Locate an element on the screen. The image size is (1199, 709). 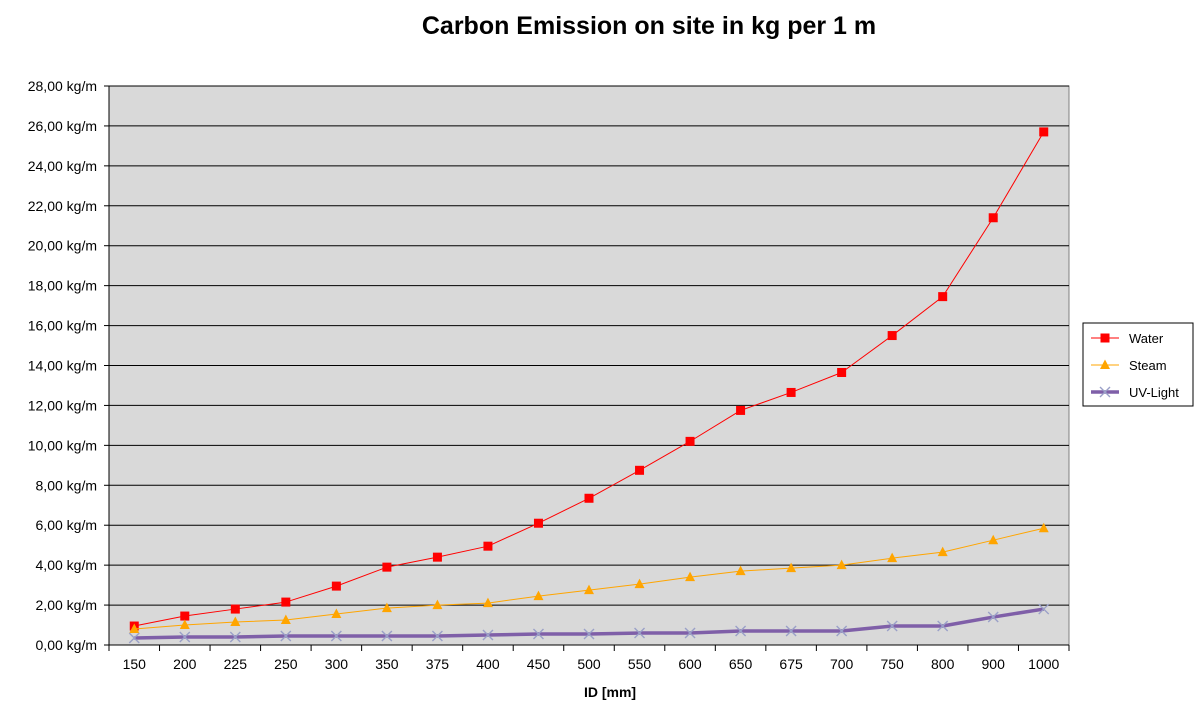
legend: Water Steam UV-Light is located at coordinates (1138, 364).